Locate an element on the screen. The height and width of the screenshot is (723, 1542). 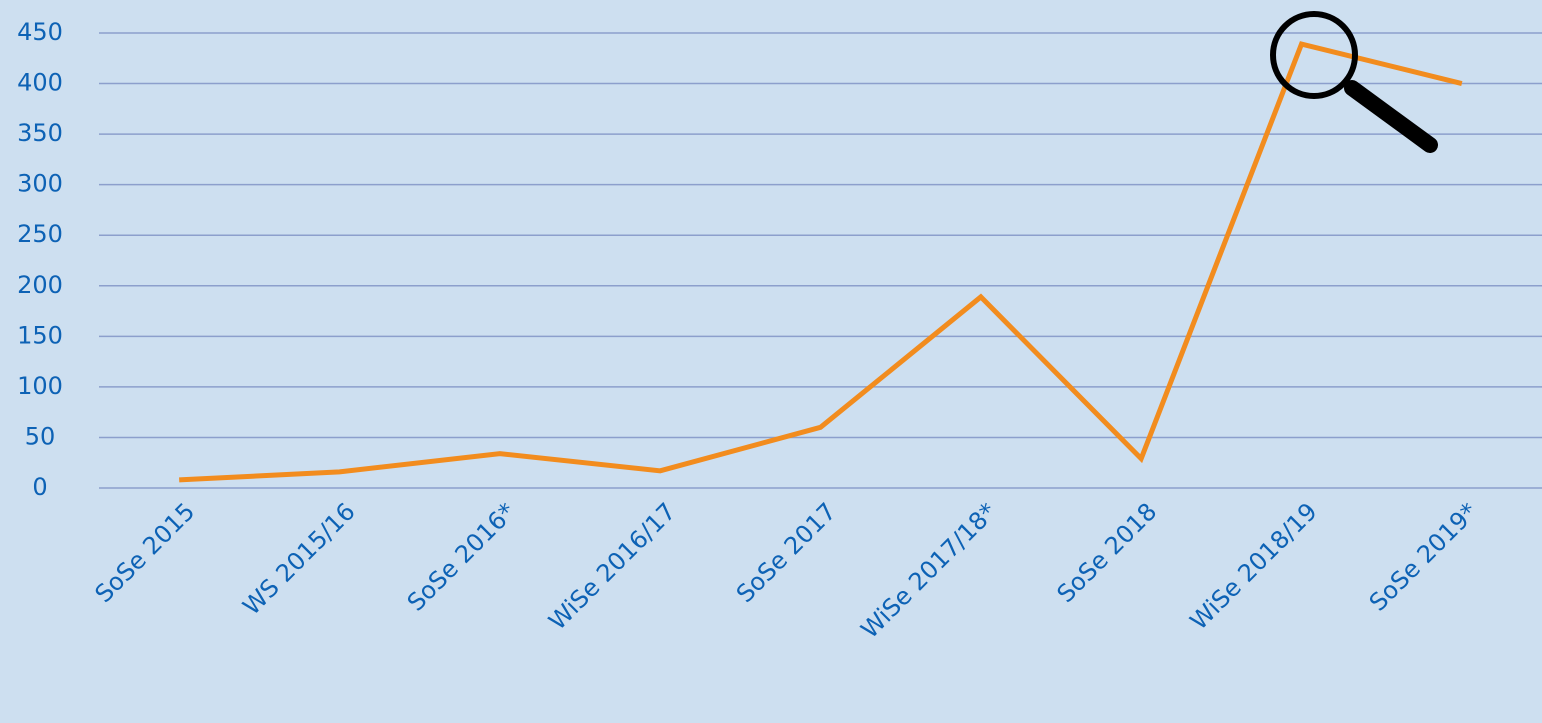
y-tick-label: 150 is located at coordinates (40, 335).